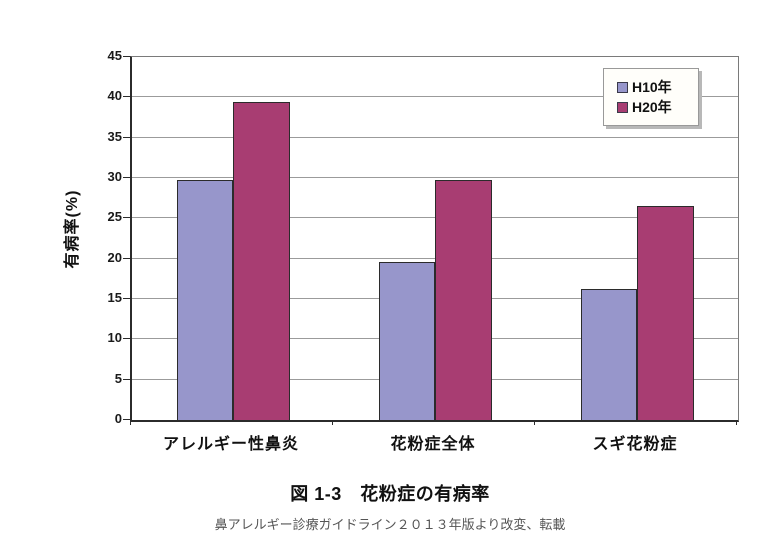  I want to click on x-category-label-3: スギ花粉症, so click(635, 444).